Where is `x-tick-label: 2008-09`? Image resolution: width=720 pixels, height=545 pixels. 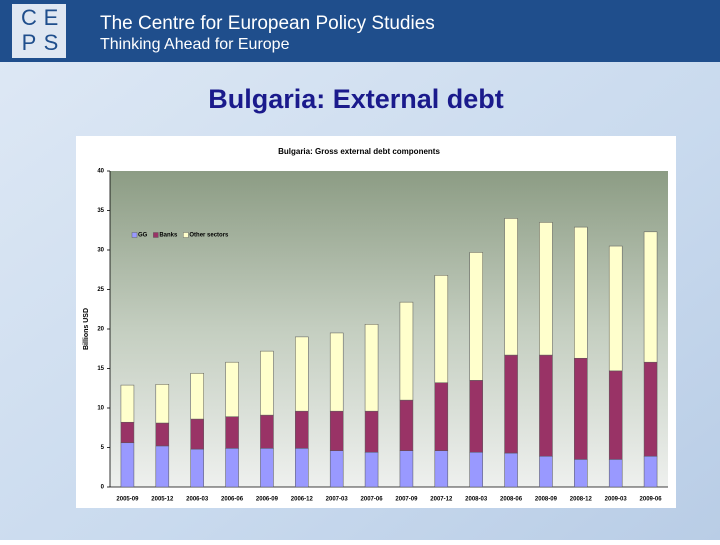 x-tick-label: 2008-09 is located at coordinates (546, 500).